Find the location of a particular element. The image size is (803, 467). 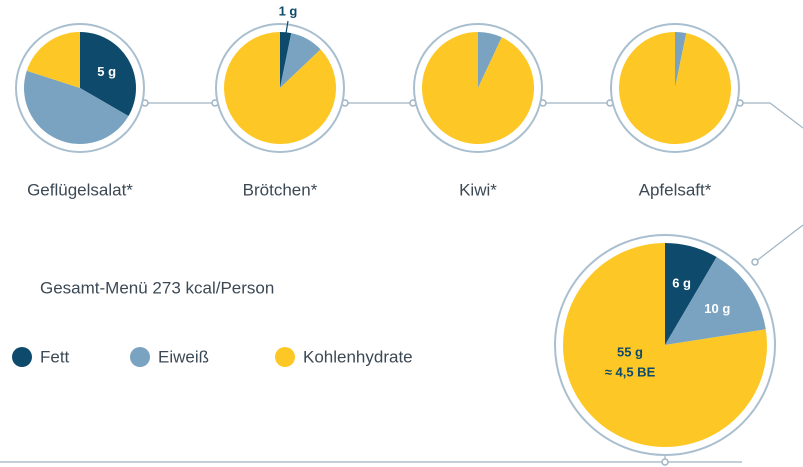

pie-title: Gesamt-Menü 273 kcal/Person is located at coordinates (157, 287).